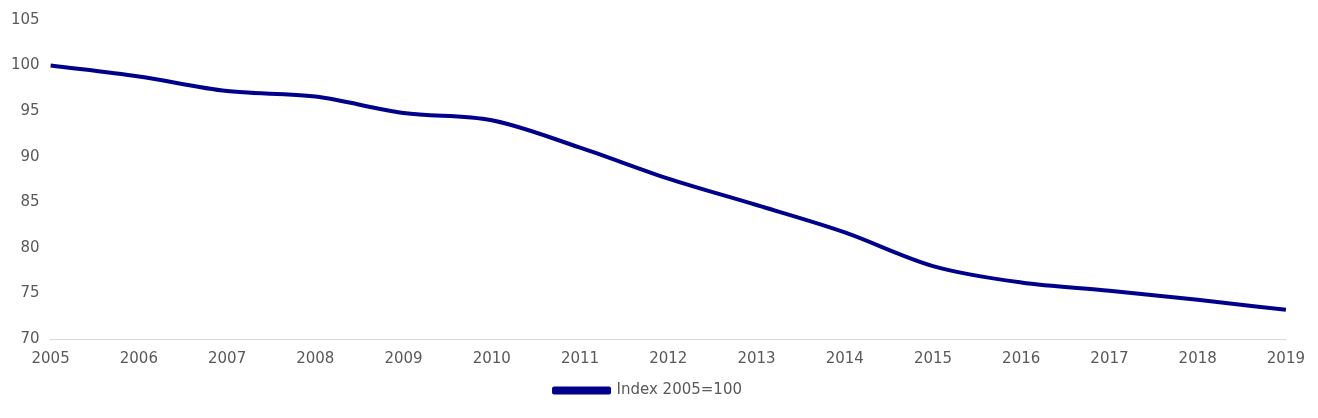 The image size is (1318, 418). Describe the element at coordinates (1197, 357) in the screenshot. I see `x-tick-label: 2018` at that location.